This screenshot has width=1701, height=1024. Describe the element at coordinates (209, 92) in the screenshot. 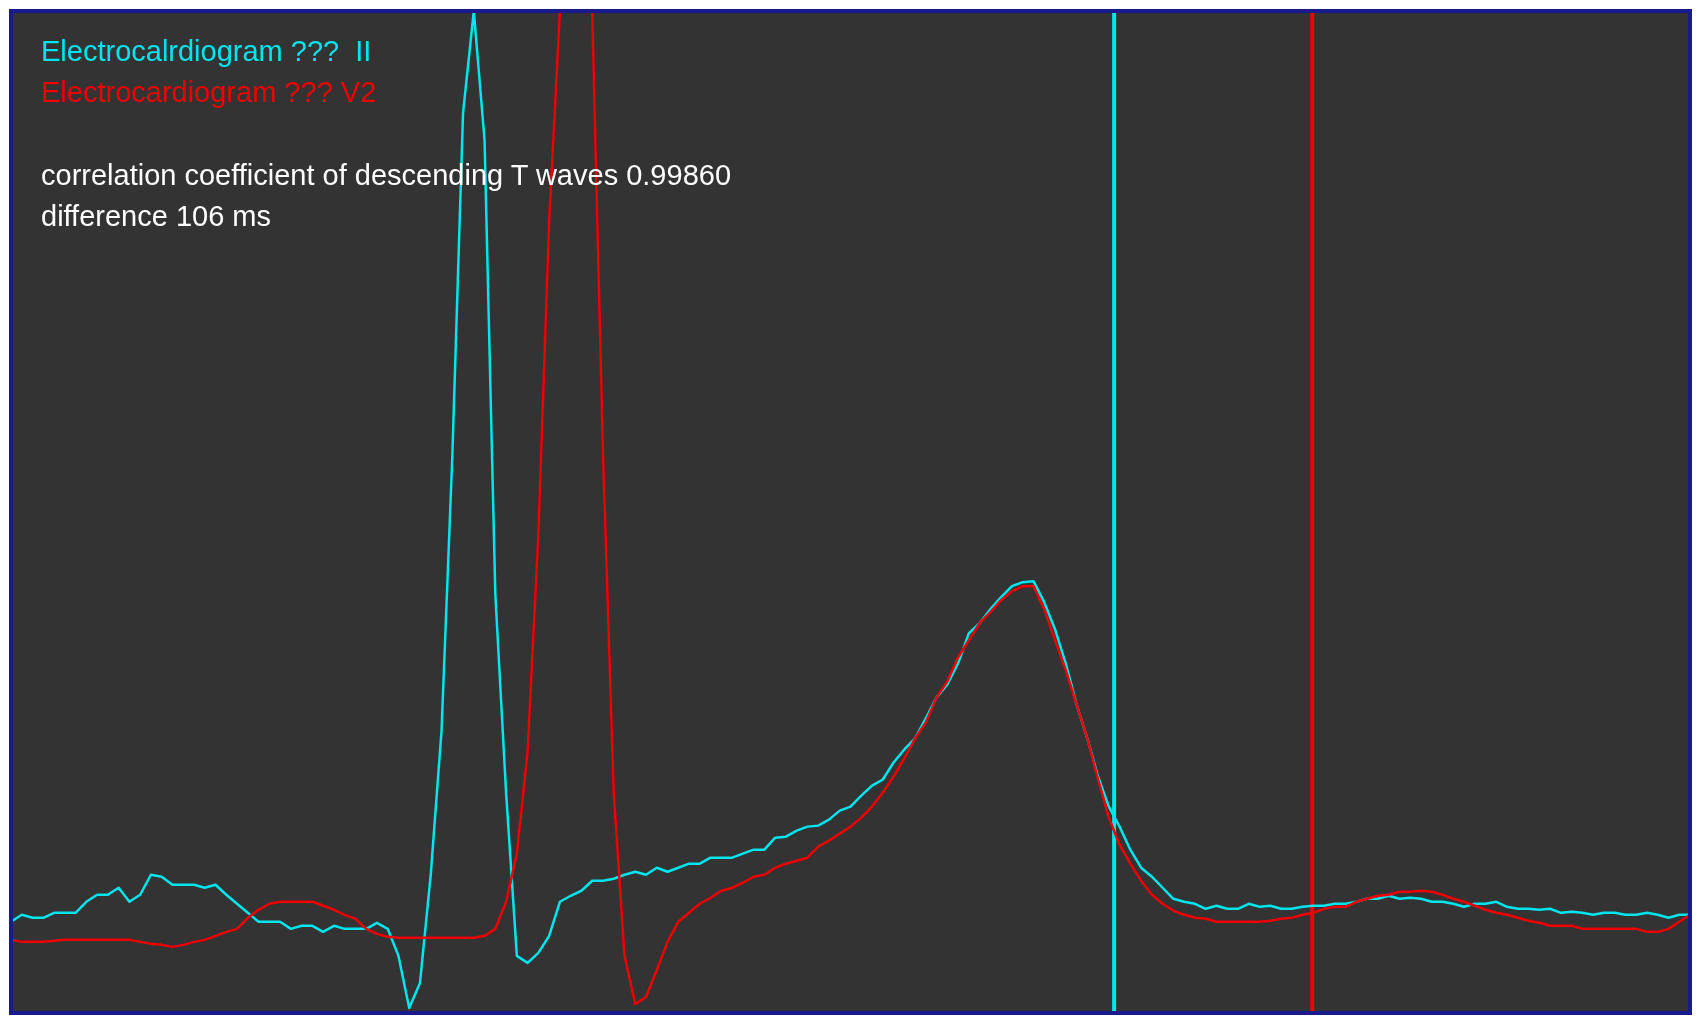

I see `text: Electrocardiogram ??? V2` at that location.